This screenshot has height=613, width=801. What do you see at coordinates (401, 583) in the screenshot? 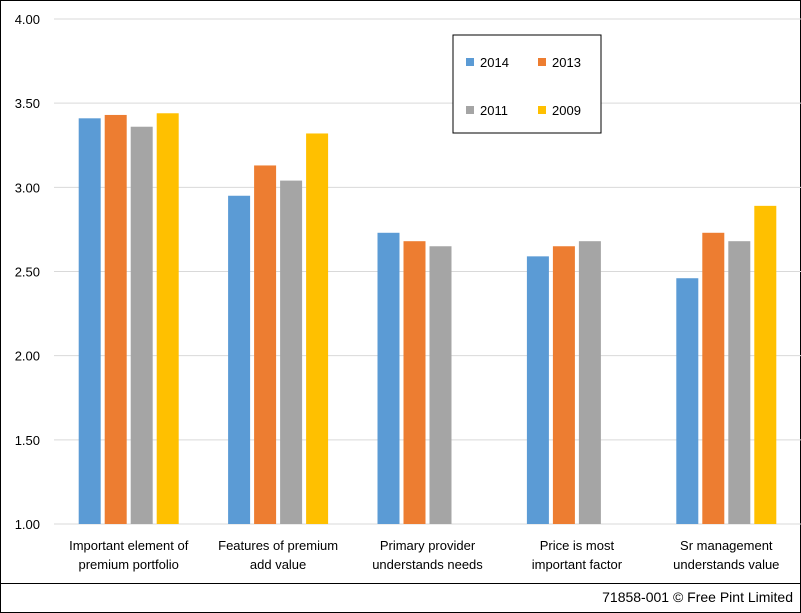
I see `footer-divider` at bounding box center [401, 583].